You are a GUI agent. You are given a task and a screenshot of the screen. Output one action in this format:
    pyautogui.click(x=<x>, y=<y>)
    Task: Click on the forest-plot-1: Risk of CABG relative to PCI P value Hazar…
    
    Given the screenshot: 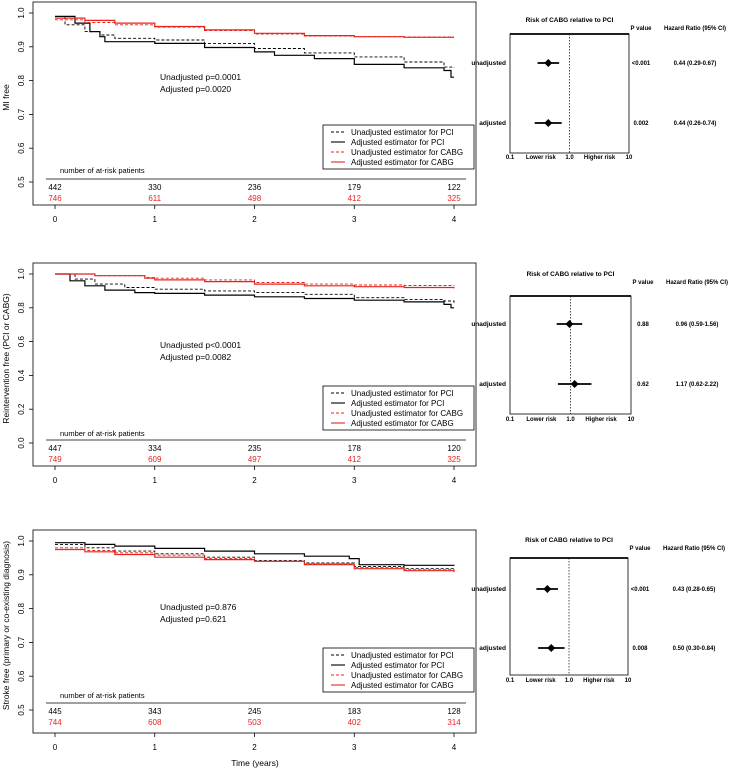 What is the action you would take?
    pyautogui.click(x=598, y=89)
    